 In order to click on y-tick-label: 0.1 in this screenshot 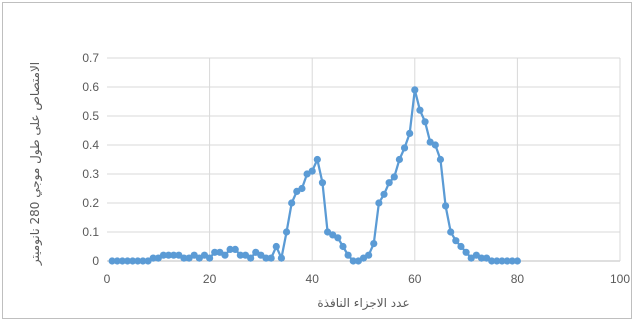, I will do `click(90, 232)`.